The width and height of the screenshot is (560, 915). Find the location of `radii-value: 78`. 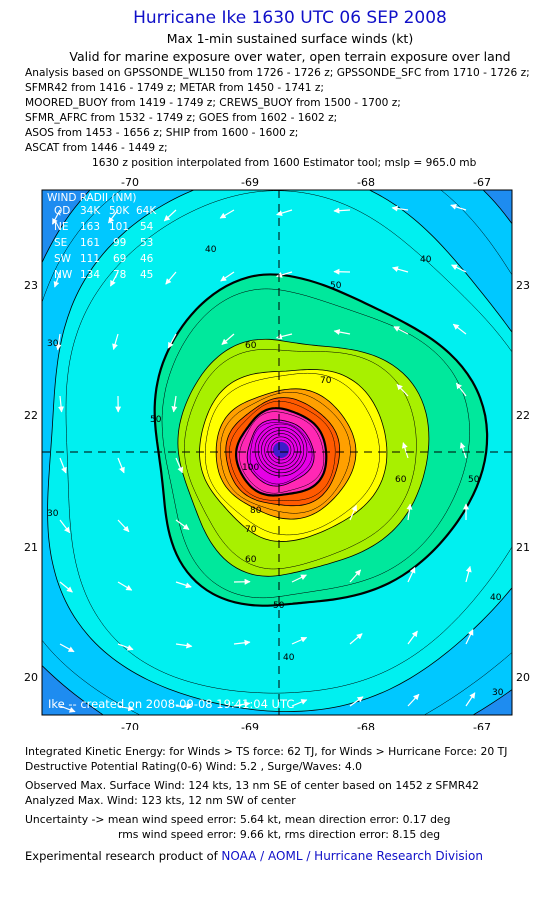

radii-value: 78 is located at coordinates (119, 275).